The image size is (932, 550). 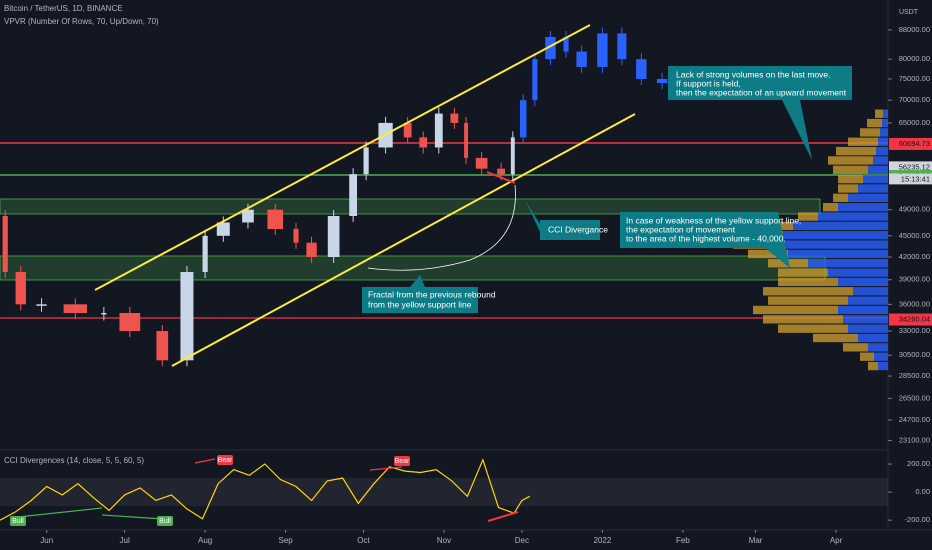 I want to click on y-tick-label: 88000.00, so click(x=914, y=29).